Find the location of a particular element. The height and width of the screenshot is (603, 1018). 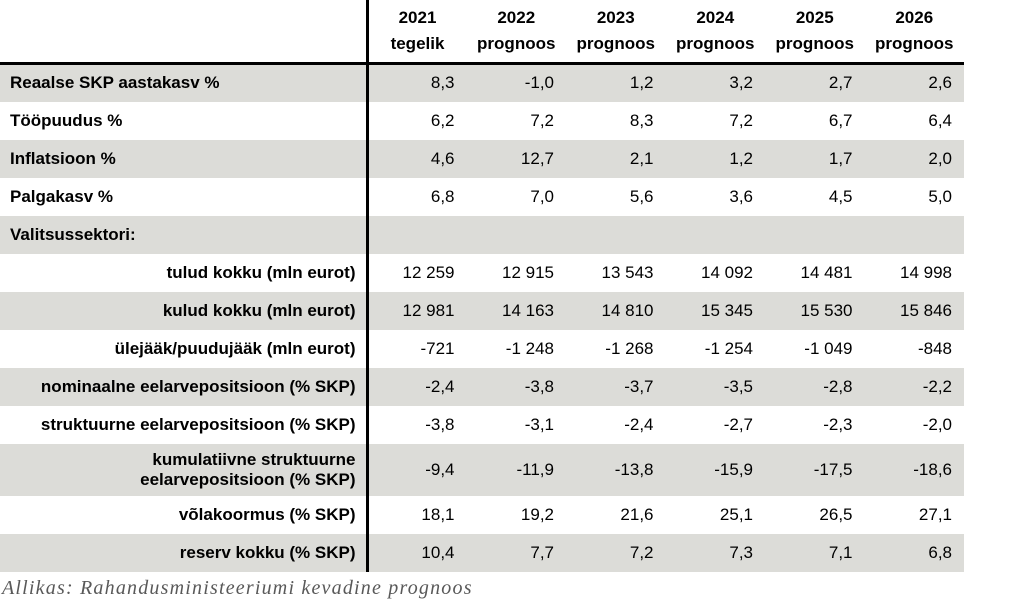

value-cell: -17,5 is located at coordinates (815, 469).